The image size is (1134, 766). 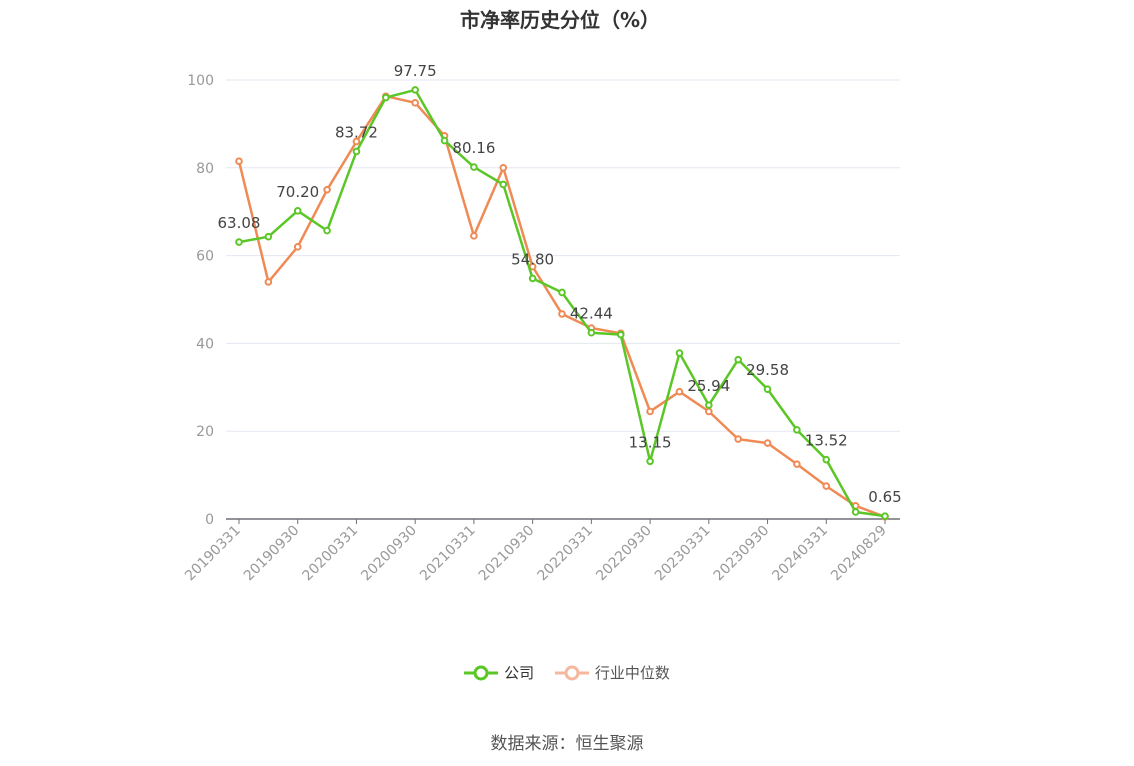 What do you see at coordinates (507, 554) in the screenshot?
I see `x-tick-label: 20210930` at bounding box center [507, 554].